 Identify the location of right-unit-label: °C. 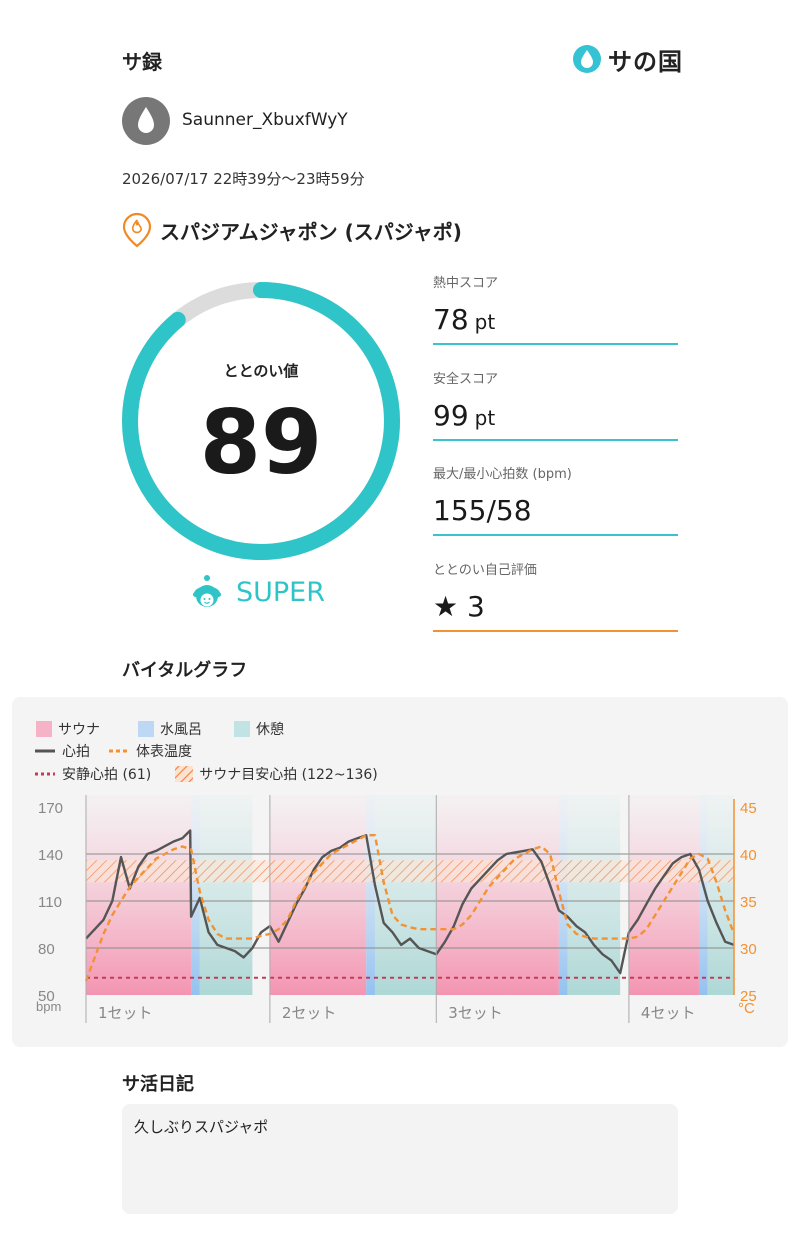
(746, 1008).